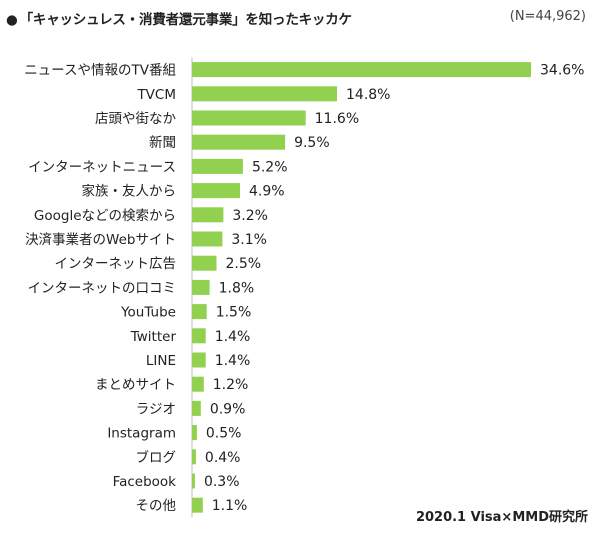 This screenshot has width=600, height=537. I want to click on value-label: 1.2%, so click(231, 385).